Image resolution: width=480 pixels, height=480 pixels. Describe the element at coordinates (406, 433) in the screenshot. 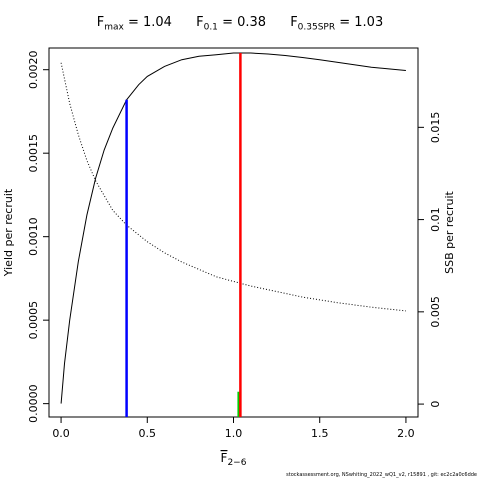

I see `x-tick-label: 2.0` at that location.